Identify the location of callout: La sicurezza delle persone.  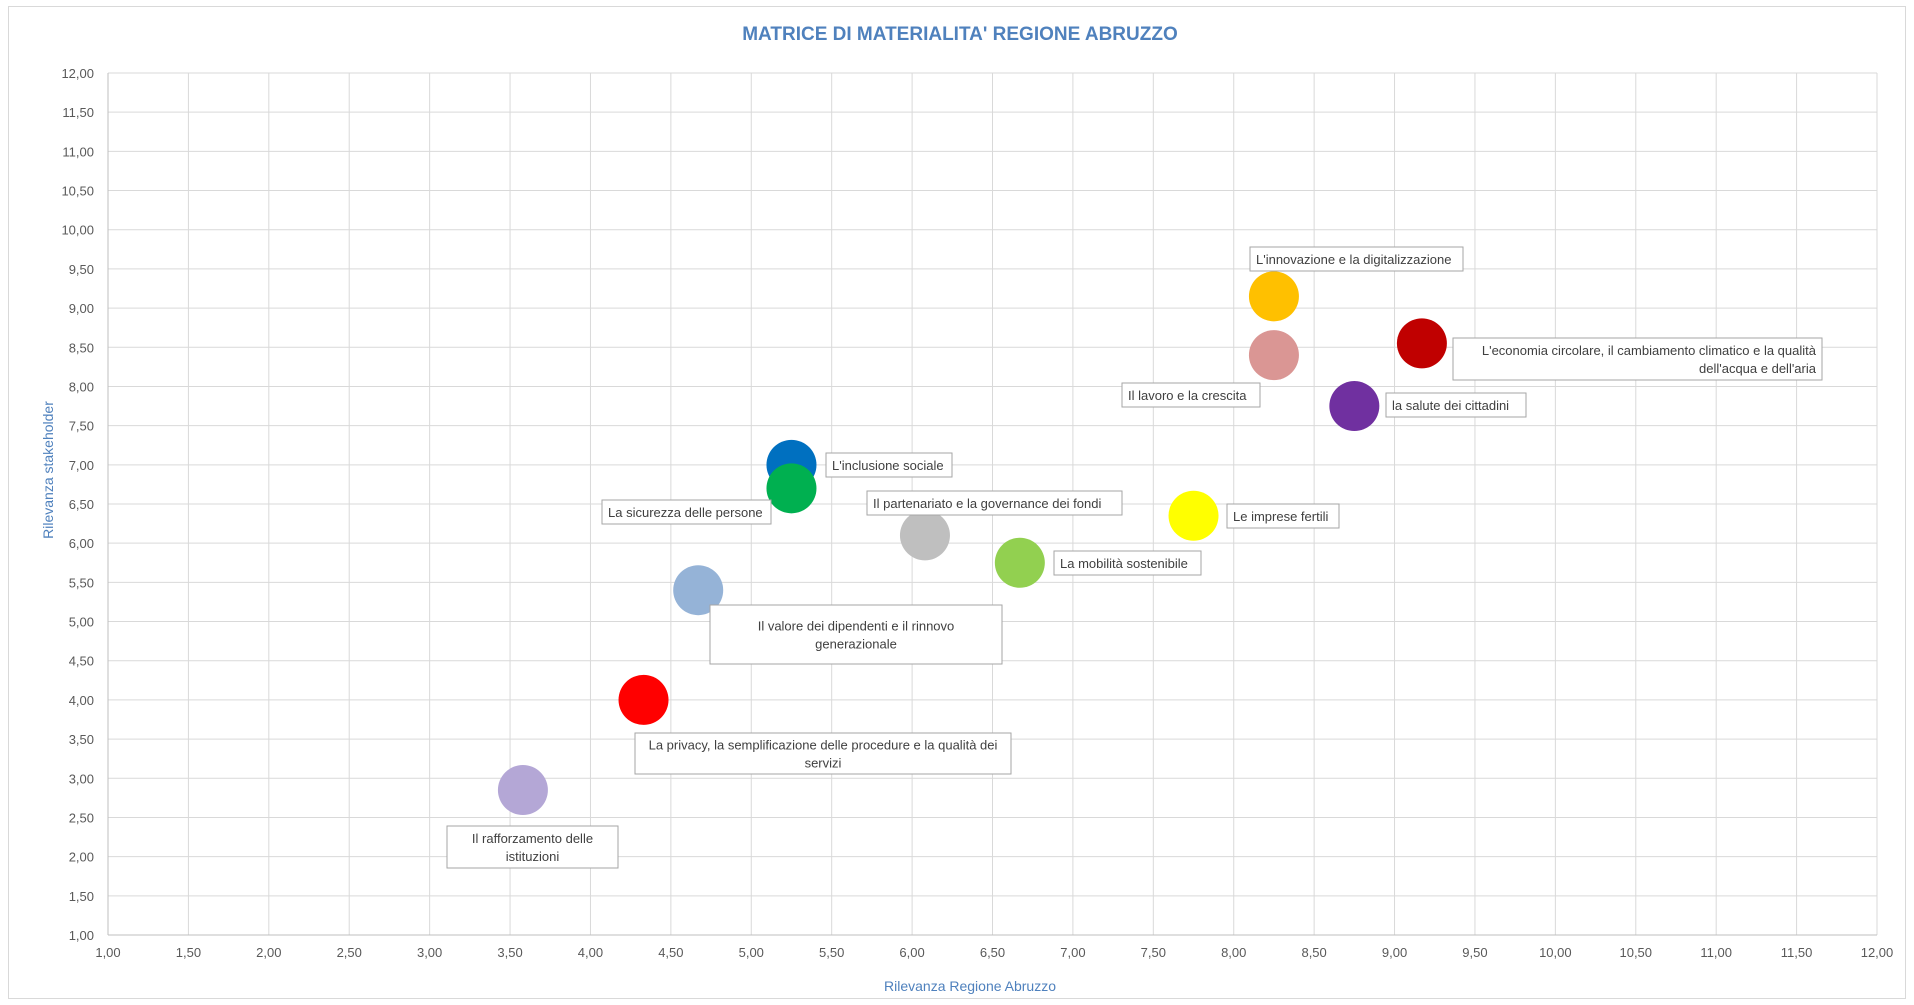
(686, 512).